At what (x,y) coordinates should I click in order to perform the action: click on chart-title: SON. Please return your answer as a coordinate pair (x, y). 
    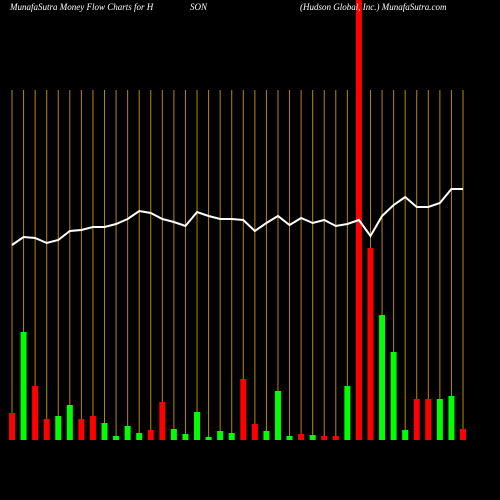
    Looking at the image, I should click on (199, 7).